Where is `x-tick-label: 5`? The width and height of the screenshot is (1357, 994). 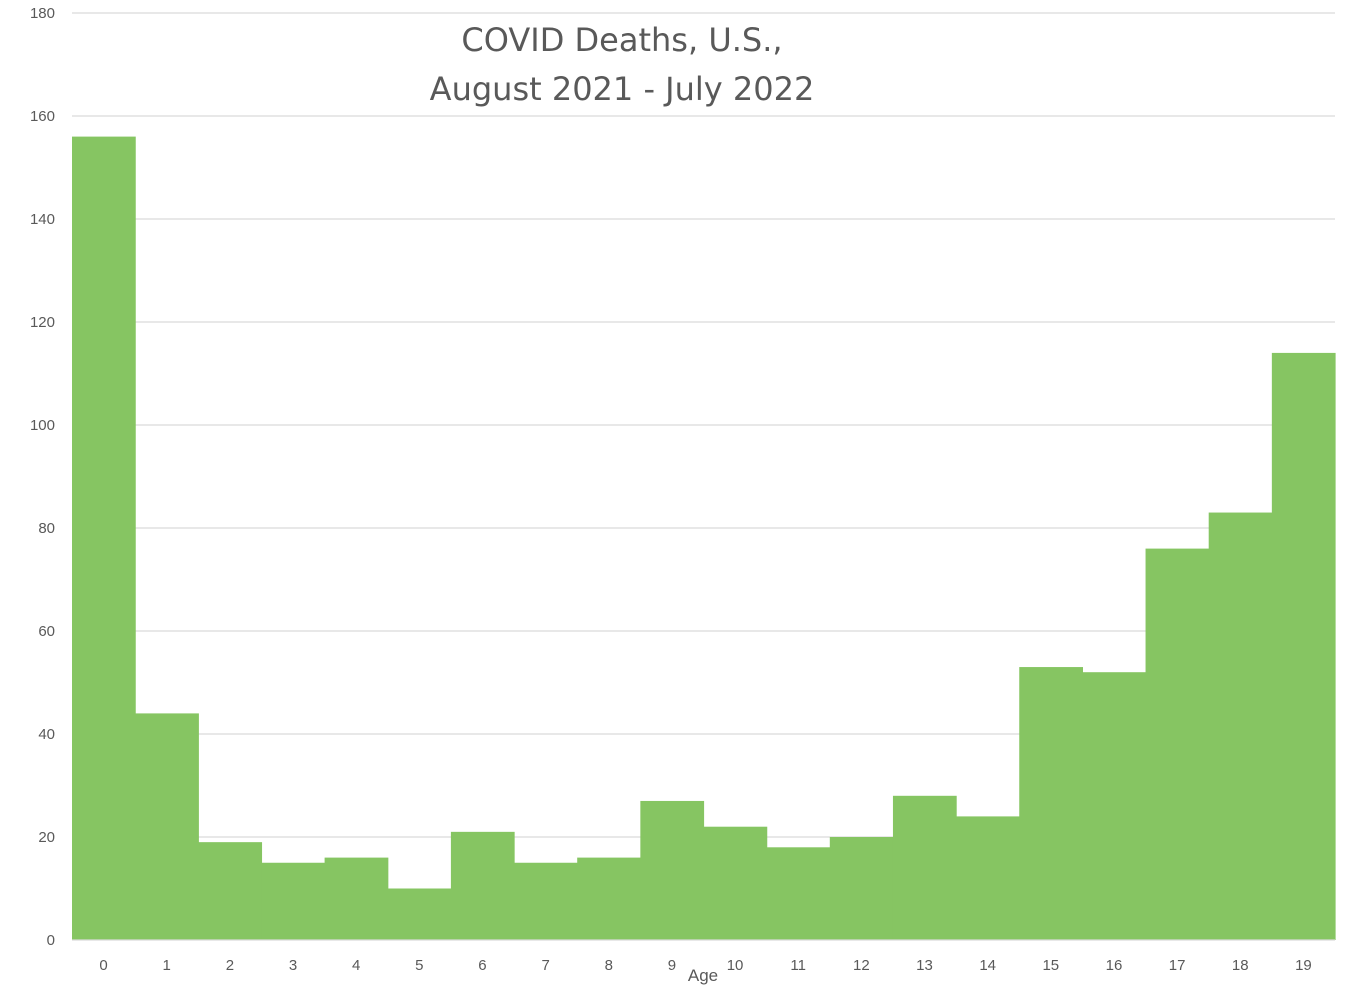 x-tick-label: 5 is located at coordinates (419, 965).